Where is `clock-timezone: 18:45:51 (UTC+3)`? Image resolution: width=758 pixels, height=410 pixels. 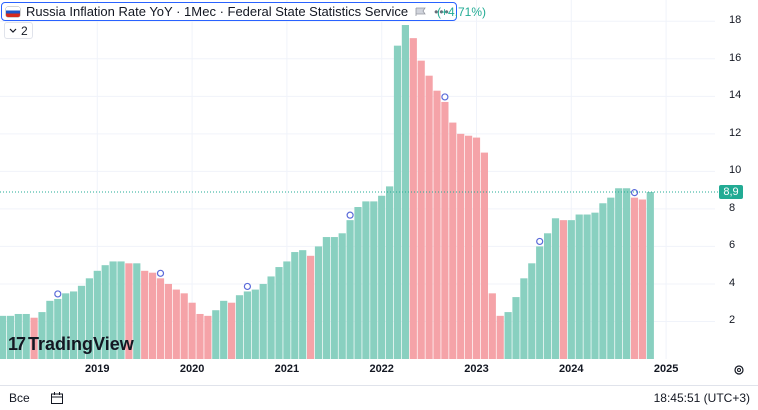
clock-timezone: 18:45:51 (UTC+3) is located at coordinates (701, 398).